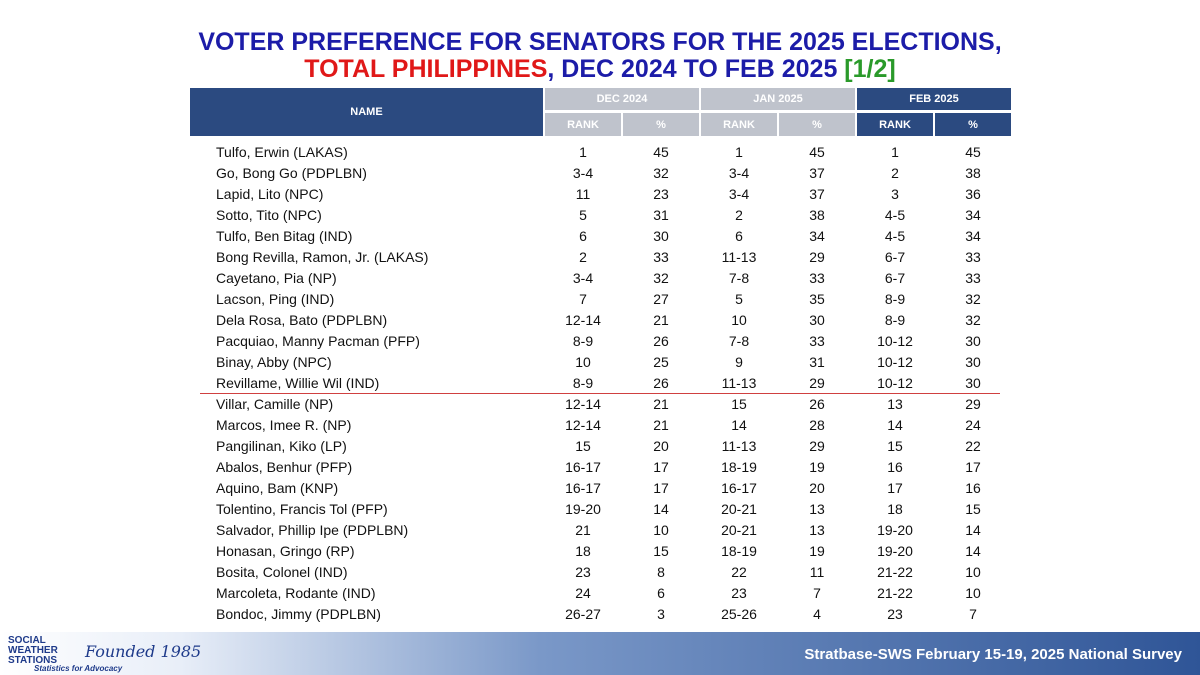 This screenshot has height=675, width=1200. I want to click on cutoff-line, so click(600, 393).